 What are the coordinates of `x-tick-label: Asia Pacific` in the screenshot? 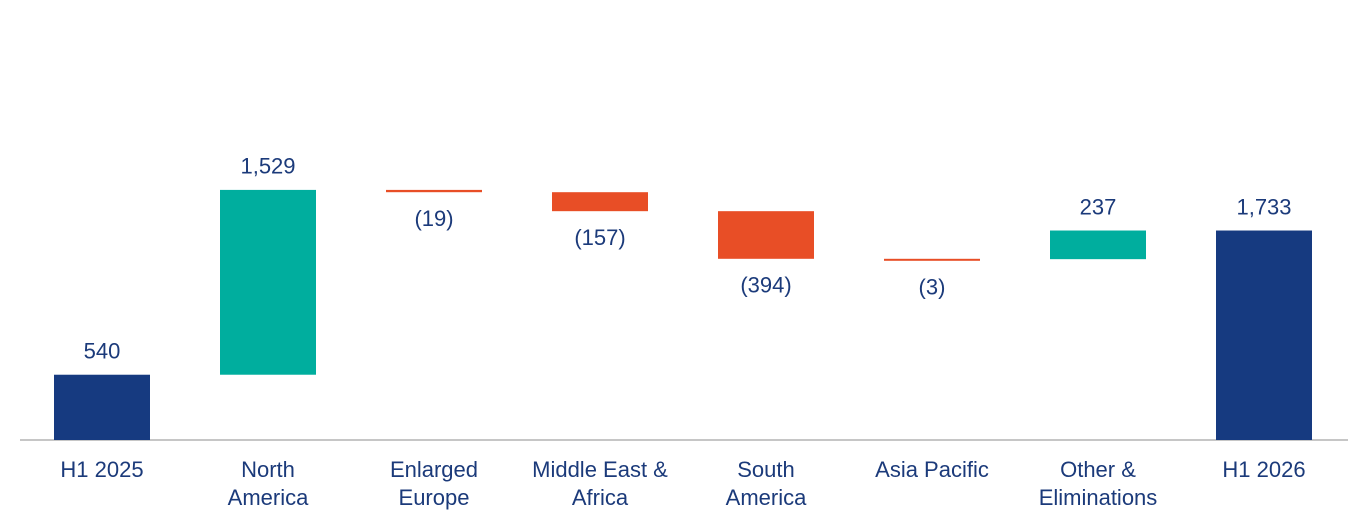 It's located at (932, 469).